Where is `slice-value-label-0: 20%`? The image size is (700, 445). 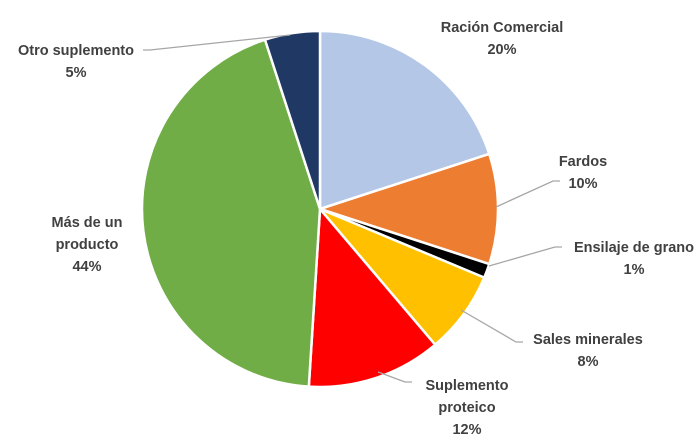 slice-value-label-0: 20% is located at coordinates (501, 50).